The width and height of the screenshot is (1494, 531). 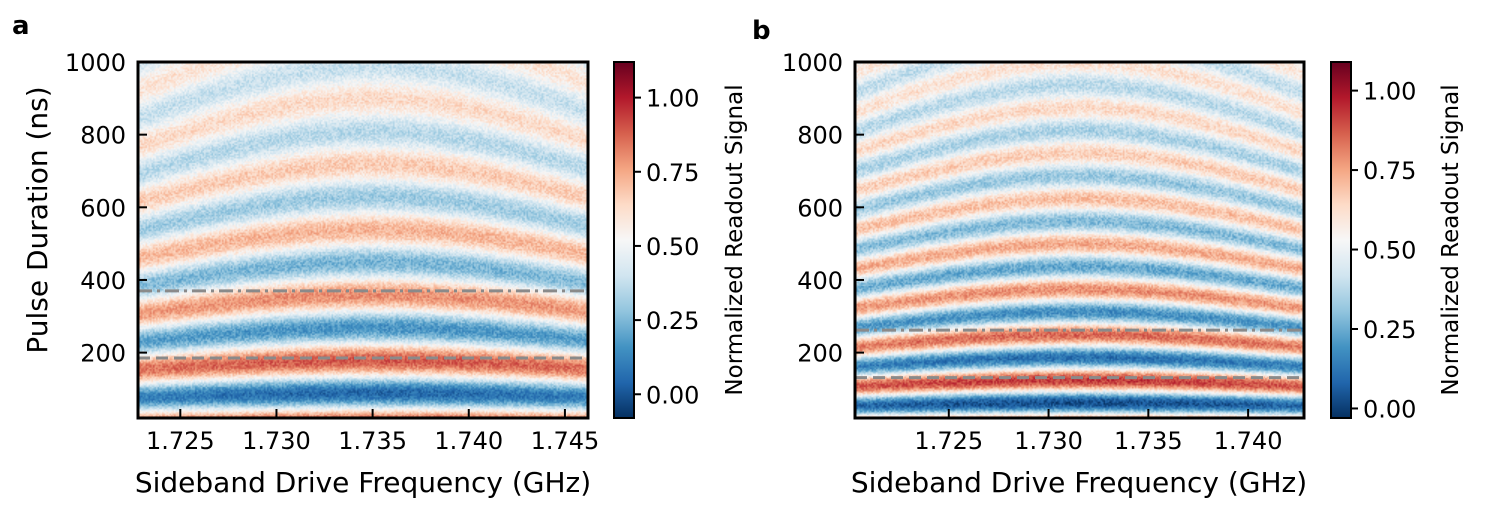 I want to click on y-tick-label-b-4: 1000, so click(x=812, y=63).